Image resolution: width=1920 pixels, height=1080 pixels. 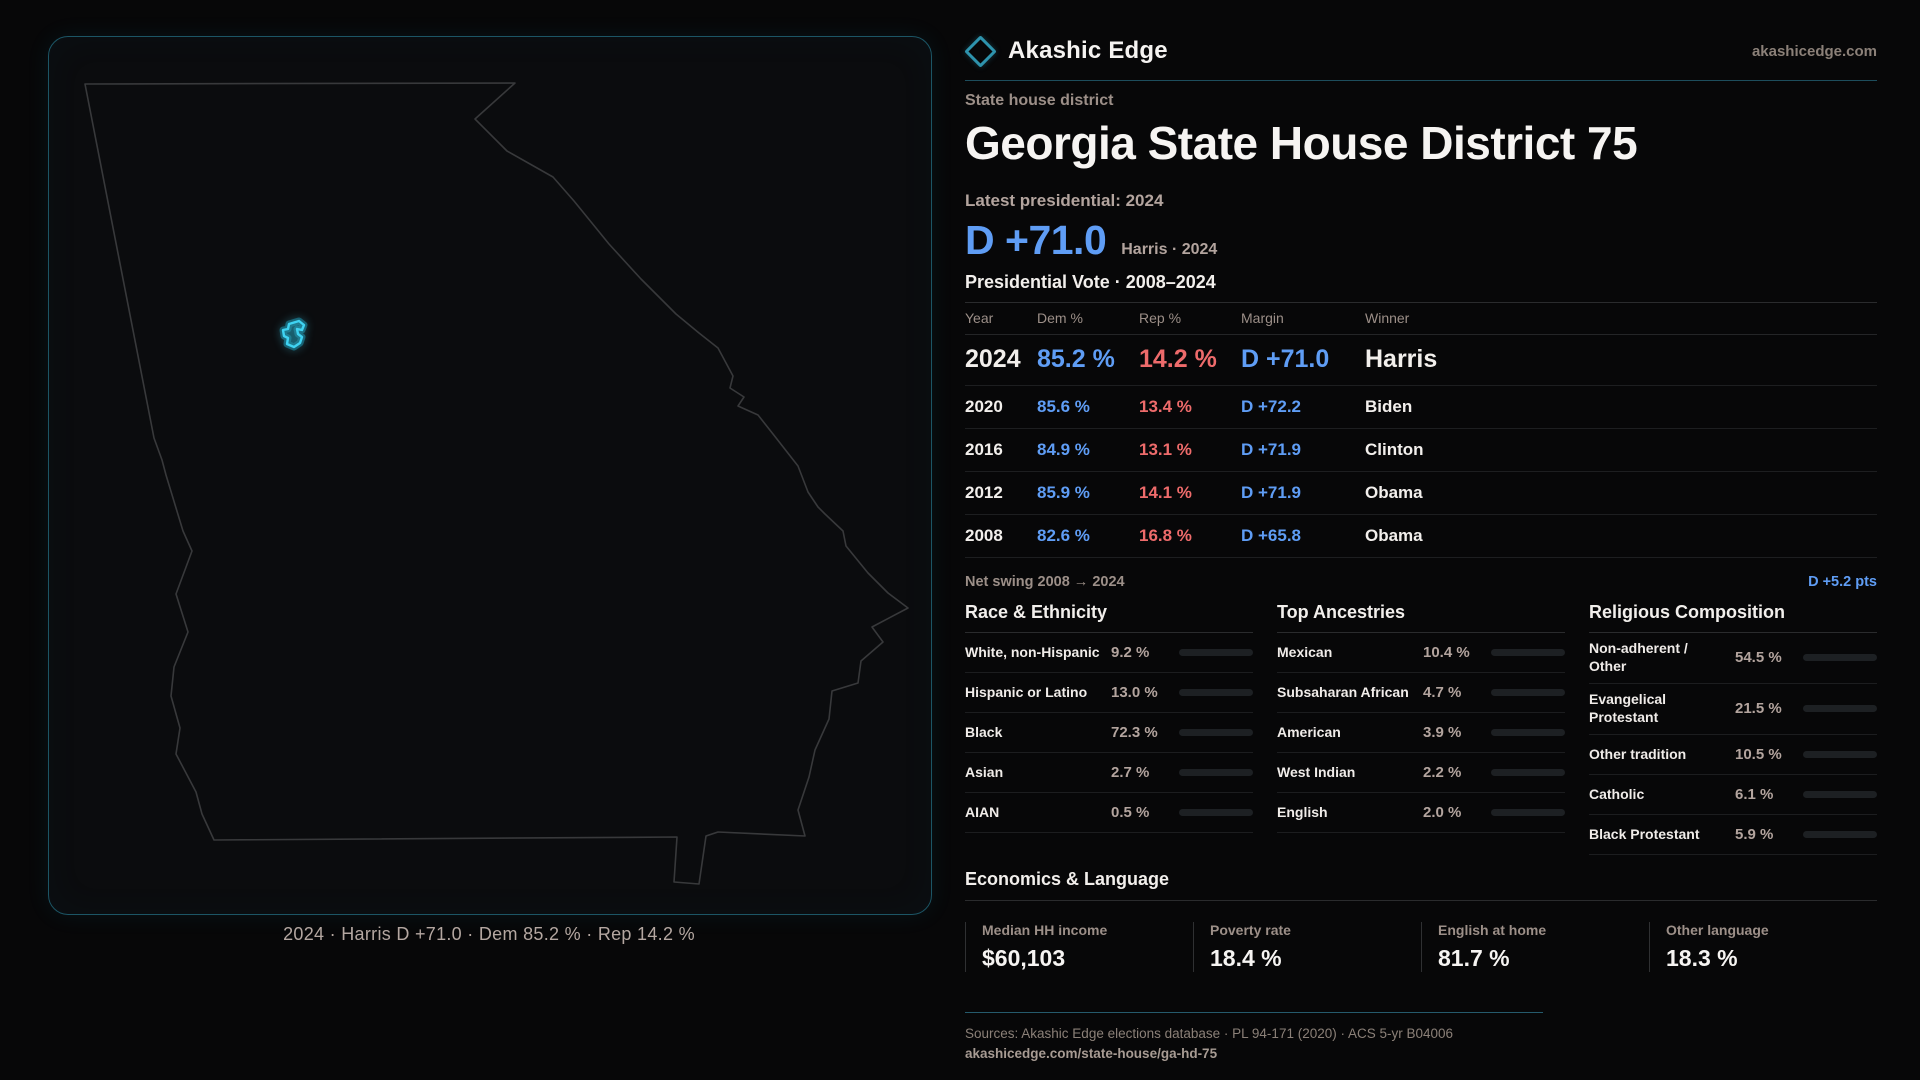 What do you see at coordinates (979, 318) in the screenshot?
I see `col-year: Year` at bounding box center [979, 318].